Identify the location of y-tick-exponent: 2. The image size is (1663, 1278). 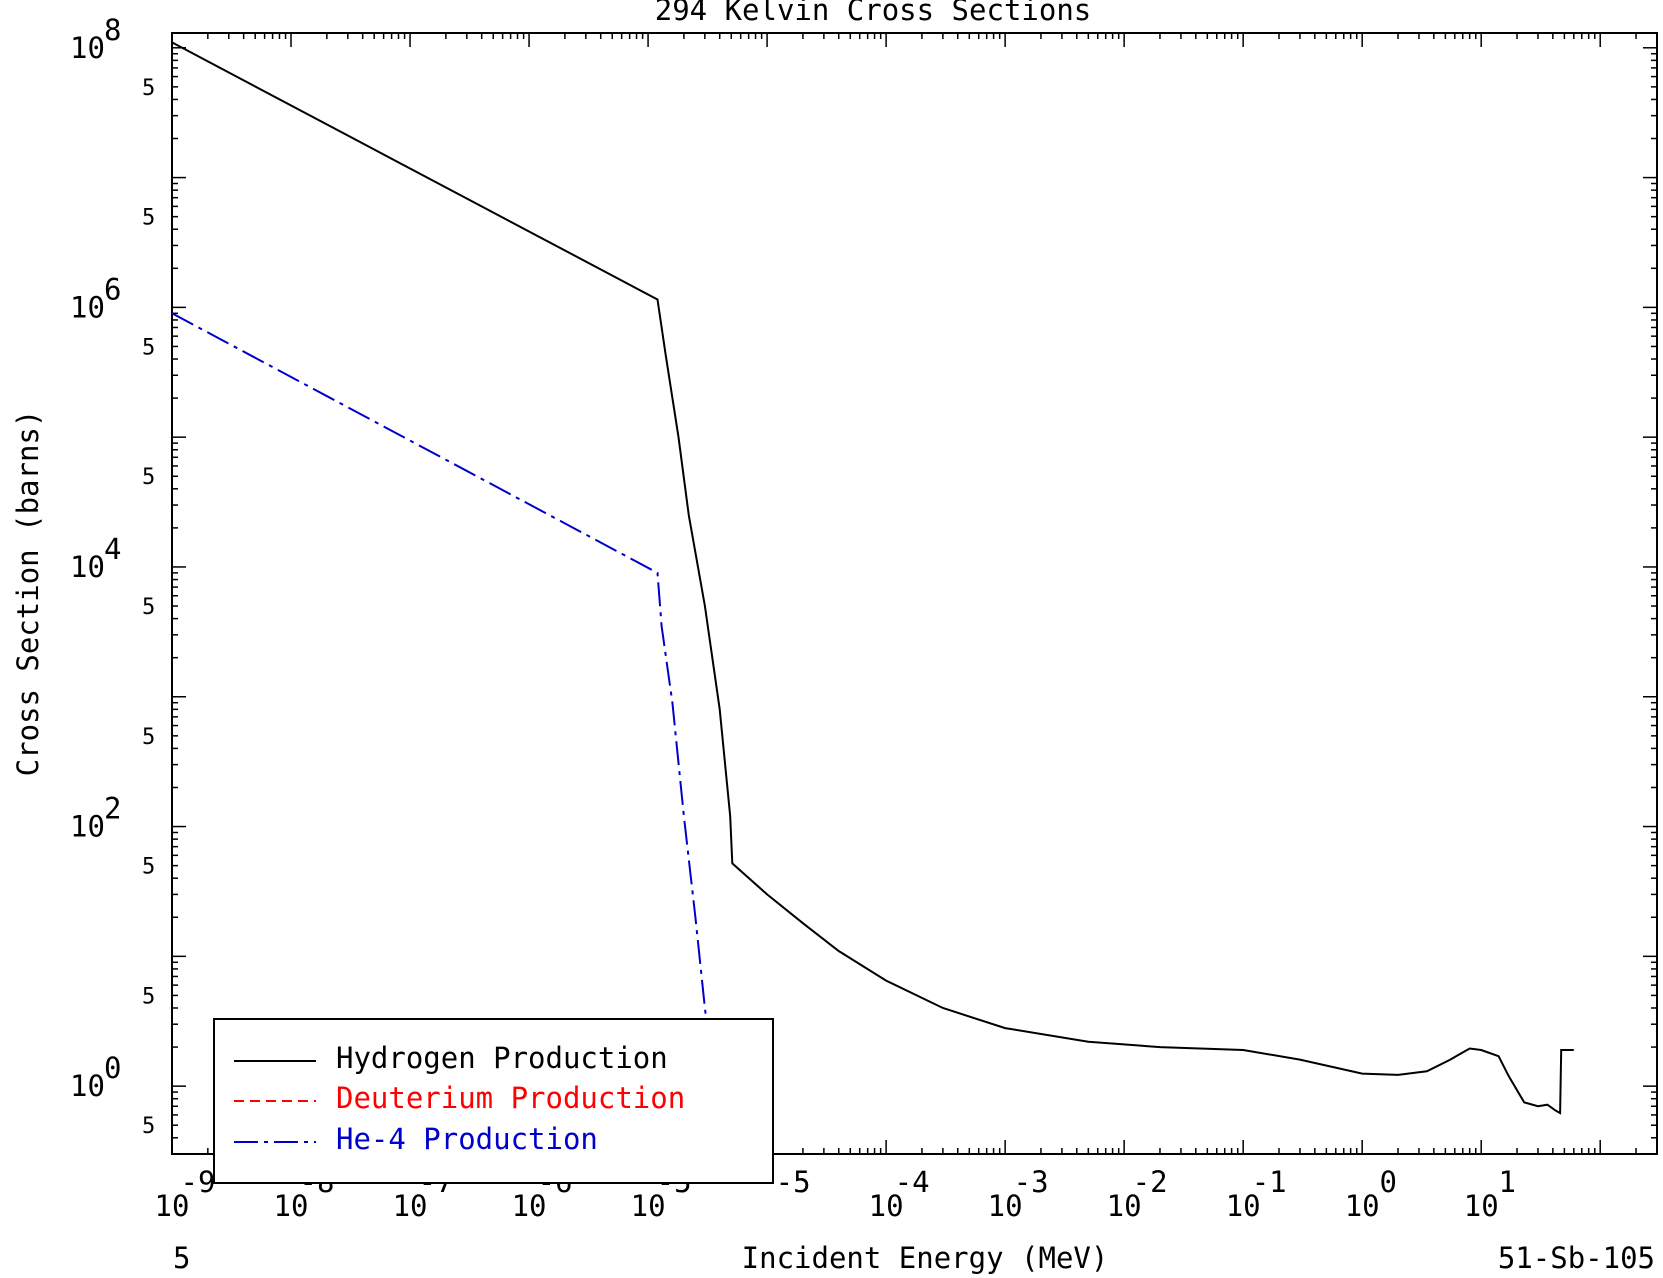
(112, 809).